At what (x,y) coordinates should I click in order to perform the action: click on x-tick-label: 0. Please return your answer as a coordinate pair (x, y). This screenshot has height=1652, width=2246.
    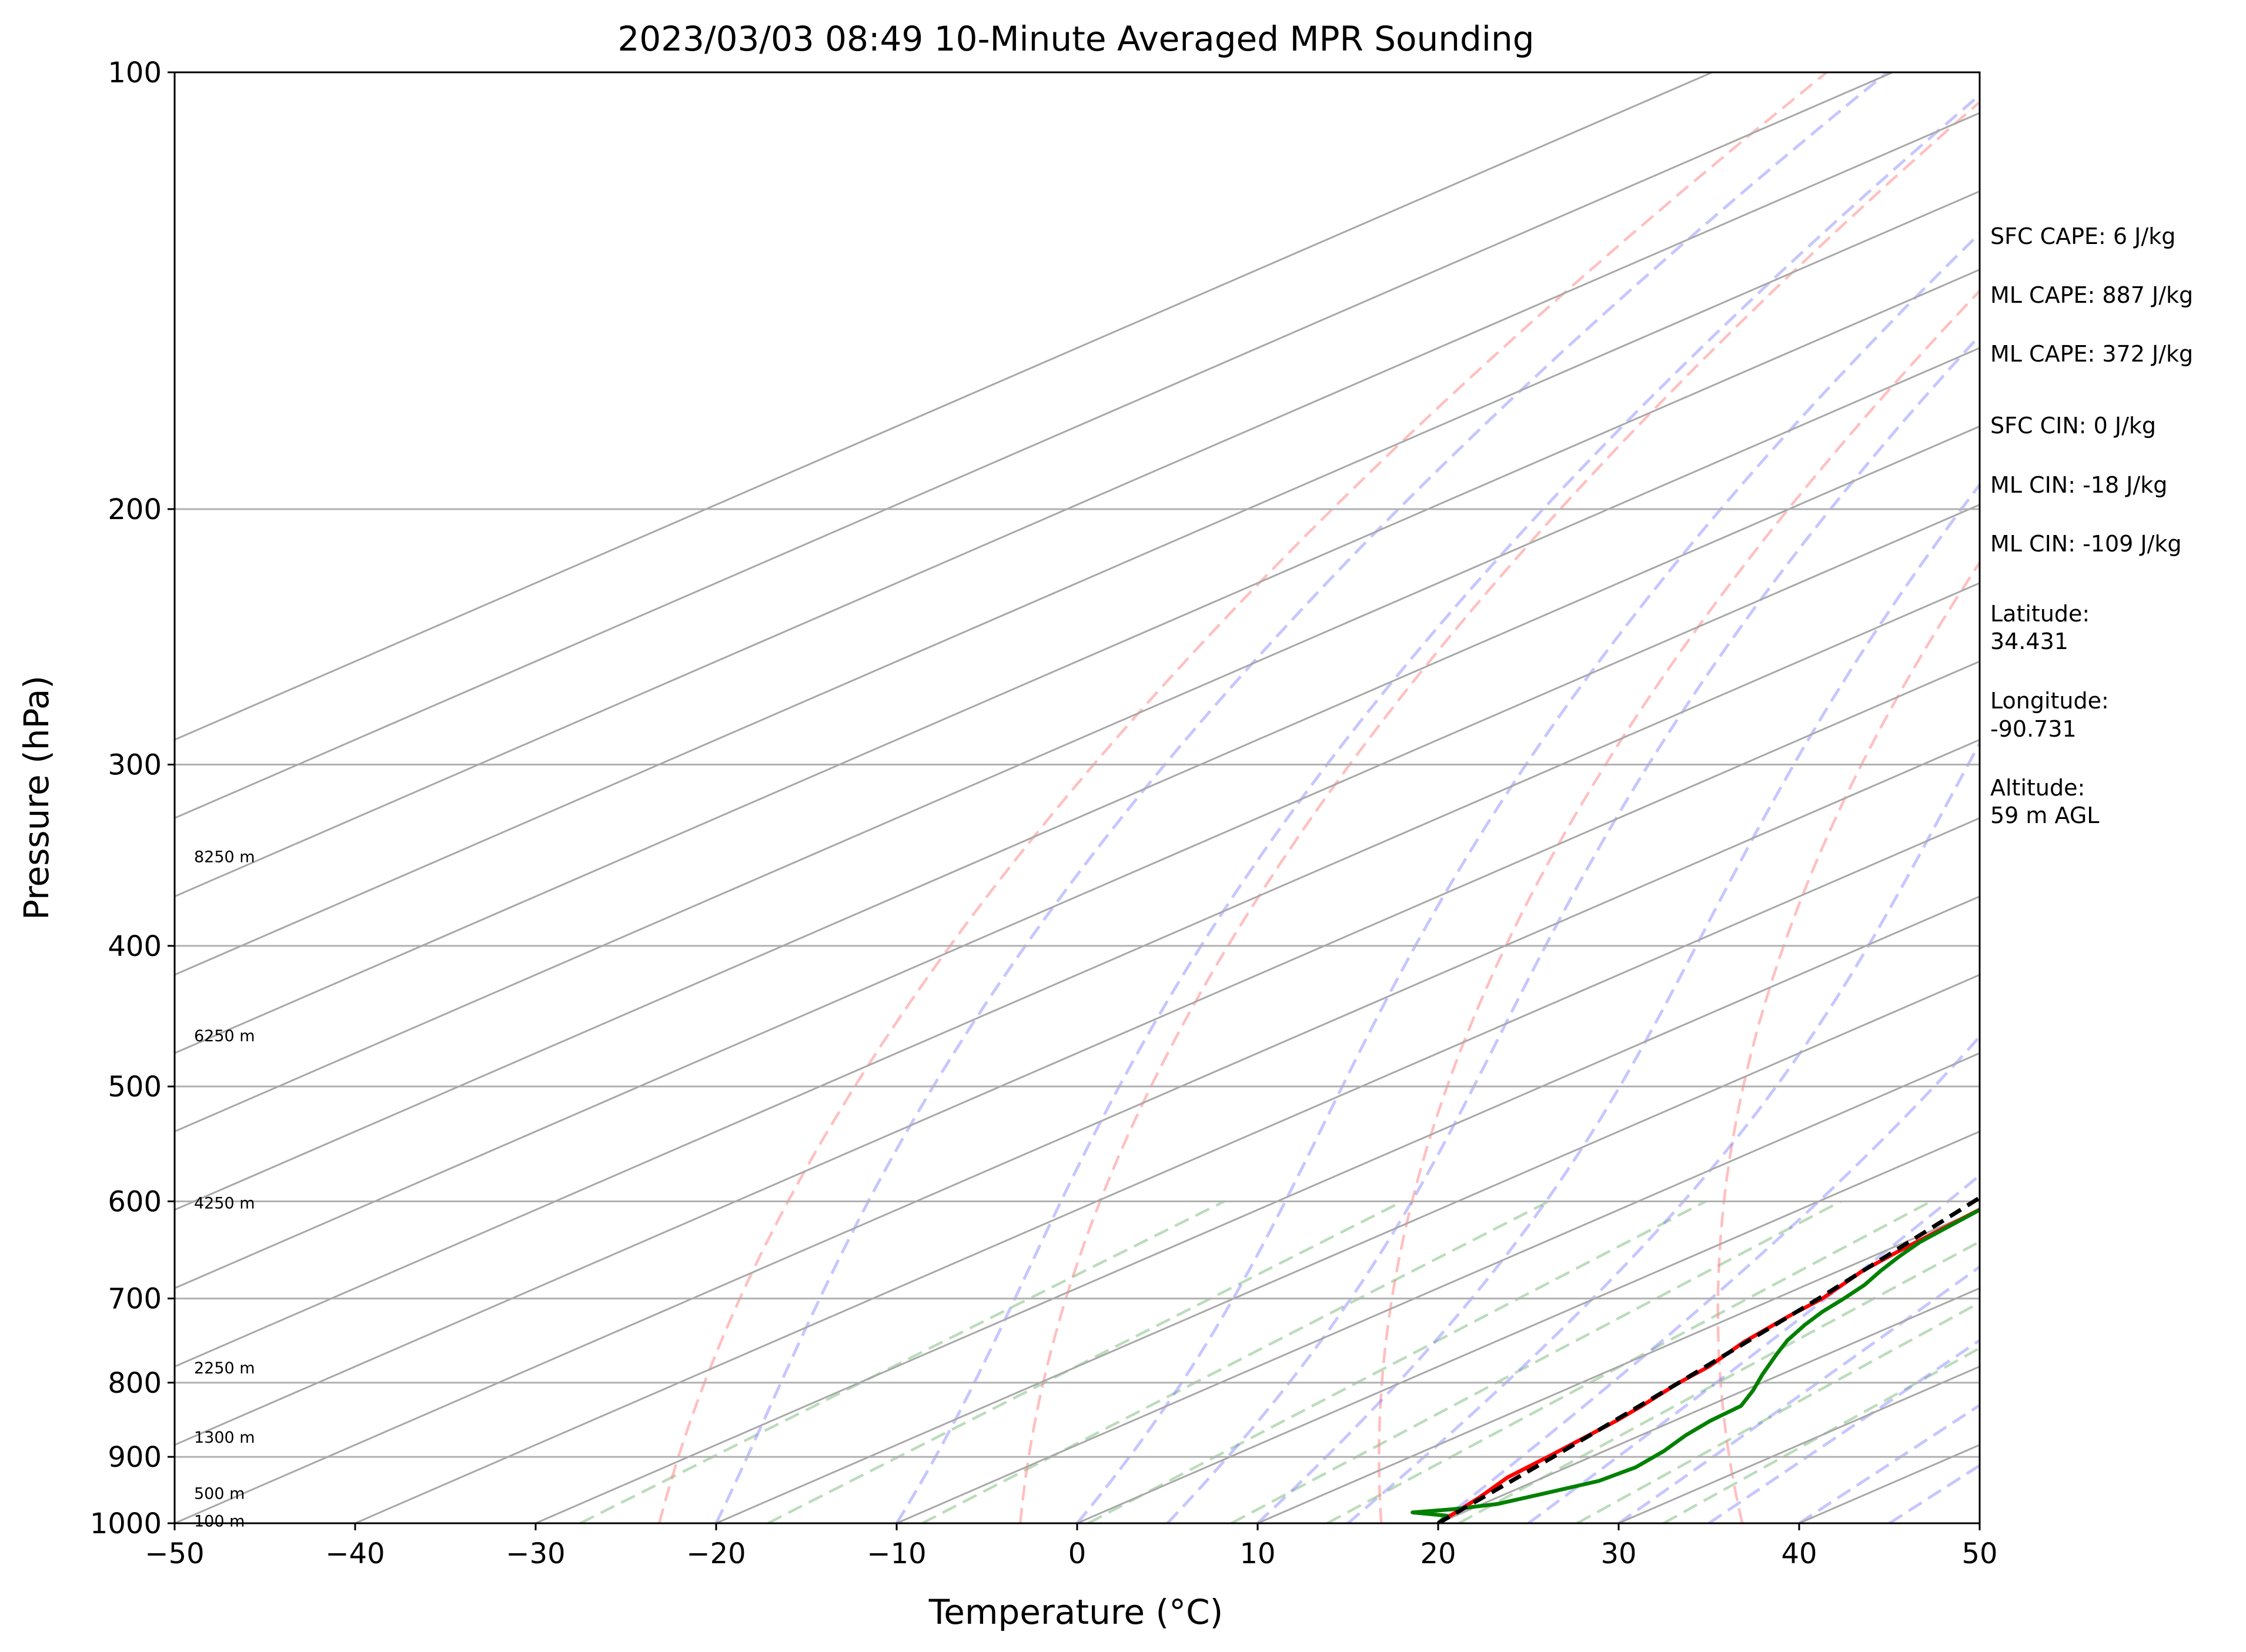
    Looking at the image, I should click on (1077, 1554).